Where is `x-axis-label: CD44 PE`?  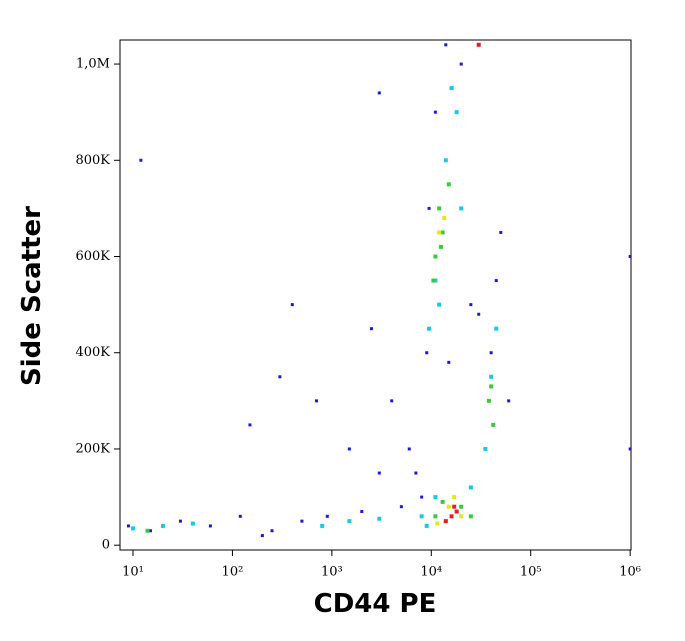 x-axis-label: CD44 PE is located at coordinates (375, 604).